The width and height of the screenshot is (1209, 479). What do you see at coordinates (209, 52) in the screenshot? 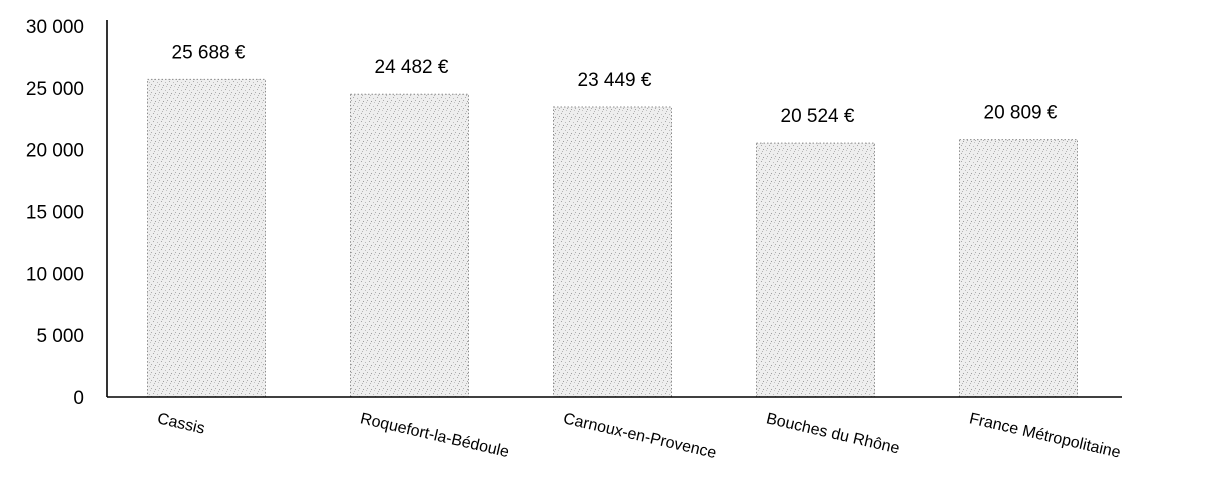
I see `data-label: 25 688 €` at bounding box center [209, 52].